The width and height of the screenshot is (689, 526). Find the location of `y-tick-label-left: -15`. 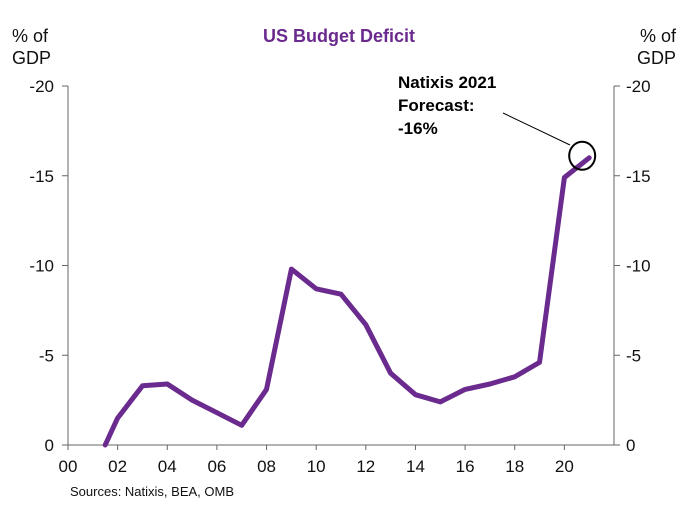

y-tick-label-left: -15 is located at coordinates (41, 176).